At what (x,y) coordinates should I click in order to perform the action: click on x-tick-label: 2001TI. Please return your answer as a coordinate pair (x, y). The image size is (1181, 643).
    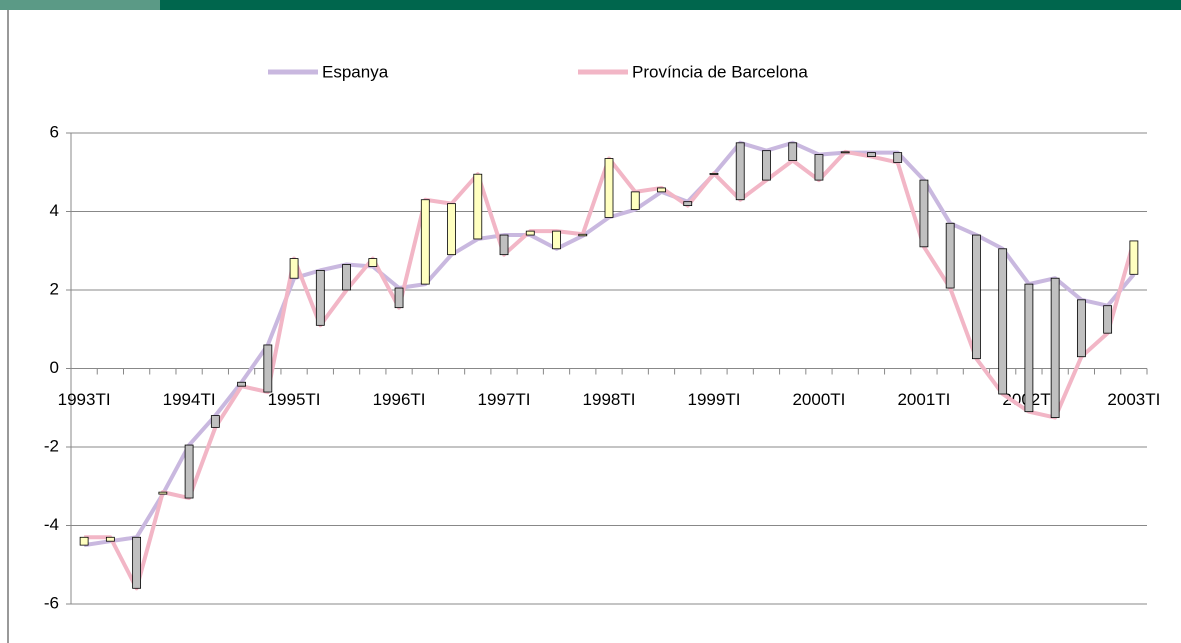
    Looking at the image, I should click on (923, 399).